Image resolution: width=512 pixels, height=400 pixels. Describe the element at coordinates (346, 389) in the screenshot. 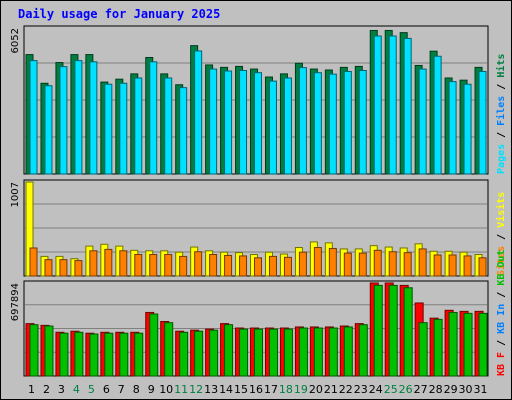

I see `x-tick-label-day-22: 22` at that location.